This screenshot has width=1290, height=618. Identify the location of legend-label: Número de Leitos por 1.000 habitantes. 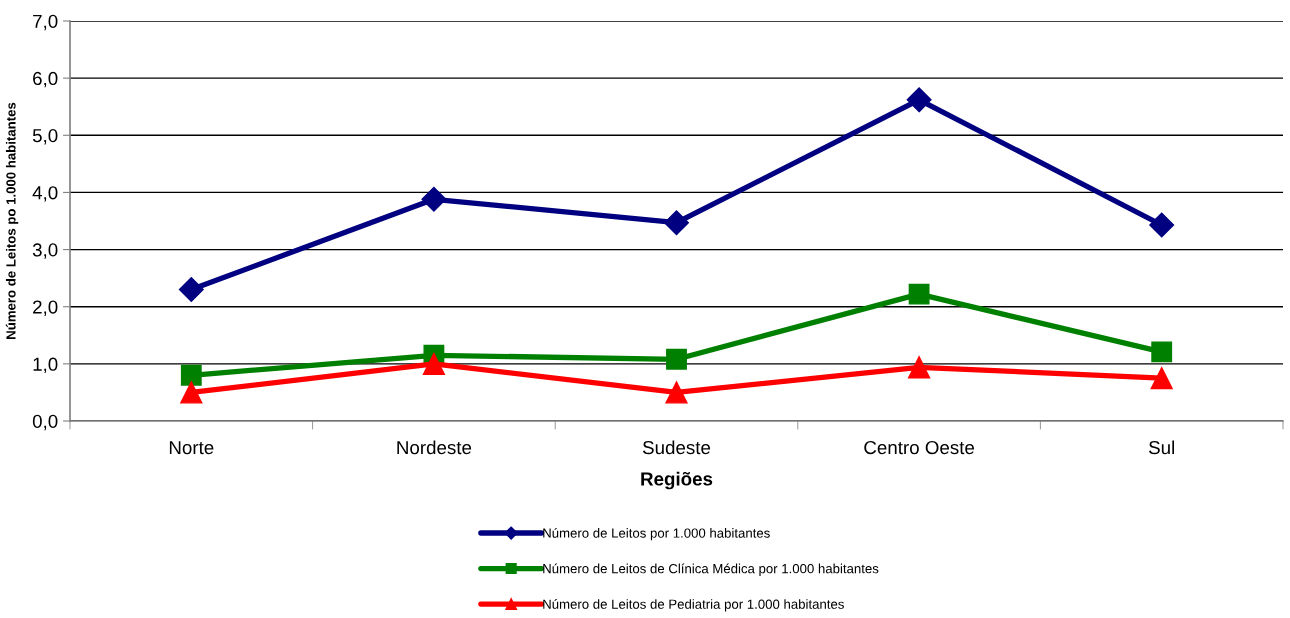
(656, 534).